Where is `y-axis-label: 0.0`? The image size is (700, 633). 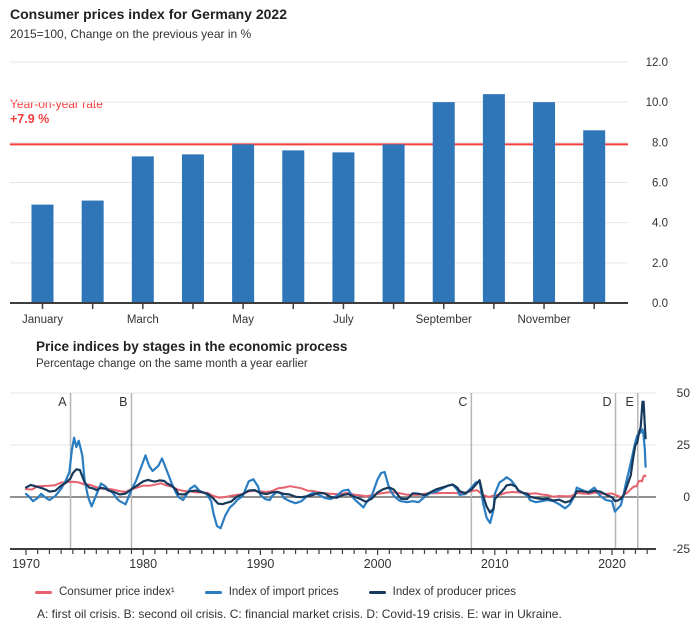 y-axis-label: 0.0 is located at coordinates (660, 304).